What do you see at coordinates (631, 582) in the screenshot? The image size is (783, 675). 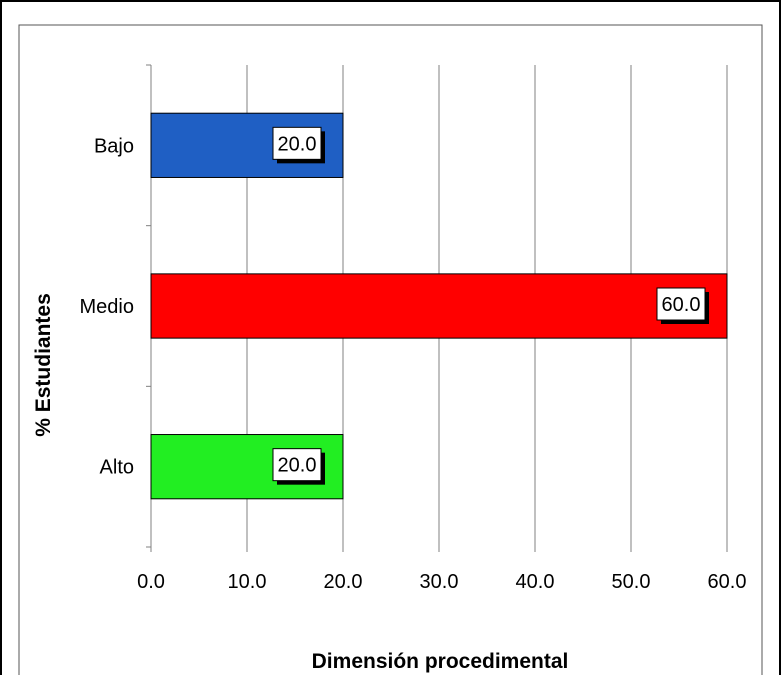 I see `x-tick-label: 50.0` at bounding box center [631, 582].